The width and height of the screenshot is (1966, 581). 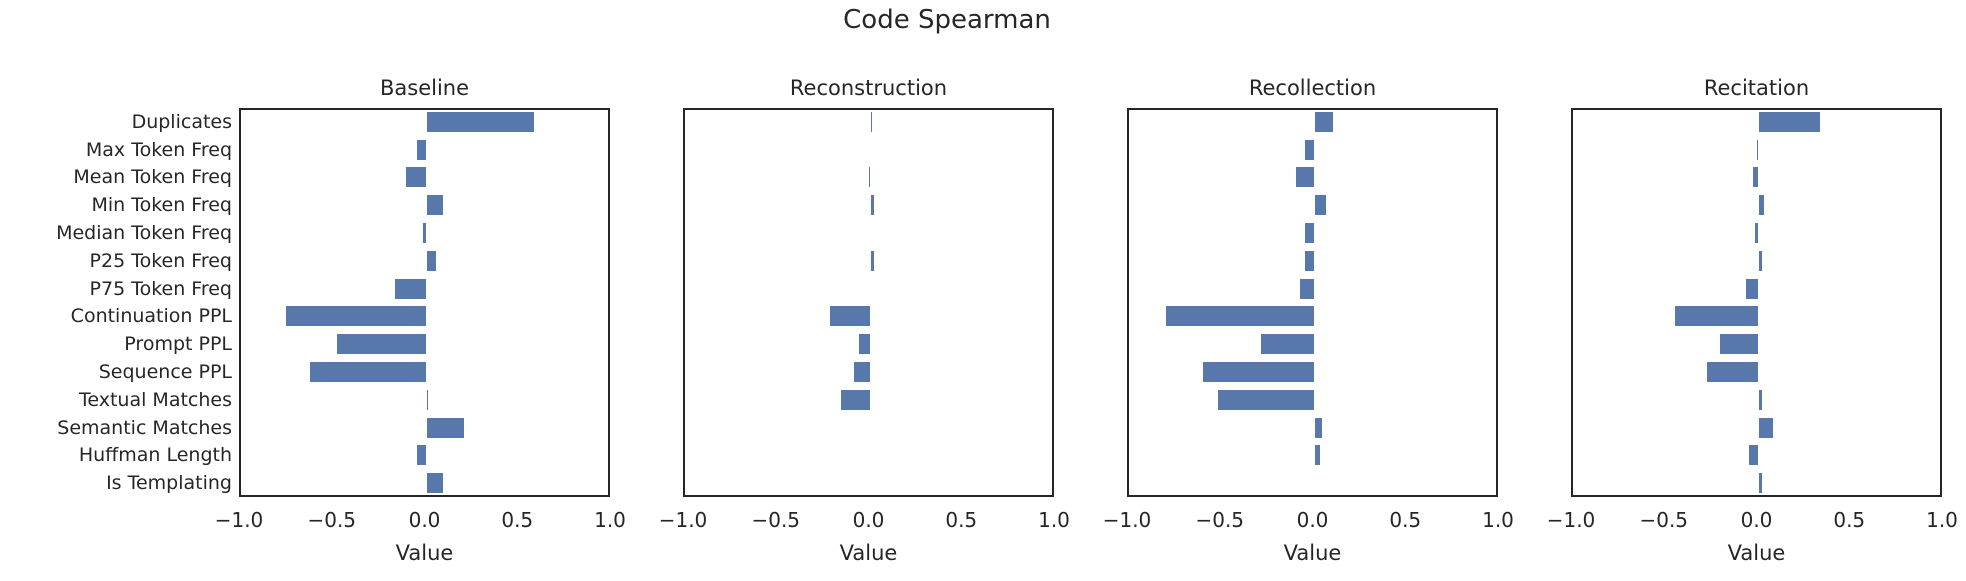 I want to click on y-tick-label: Is Templating, so click(x=169, y=483).